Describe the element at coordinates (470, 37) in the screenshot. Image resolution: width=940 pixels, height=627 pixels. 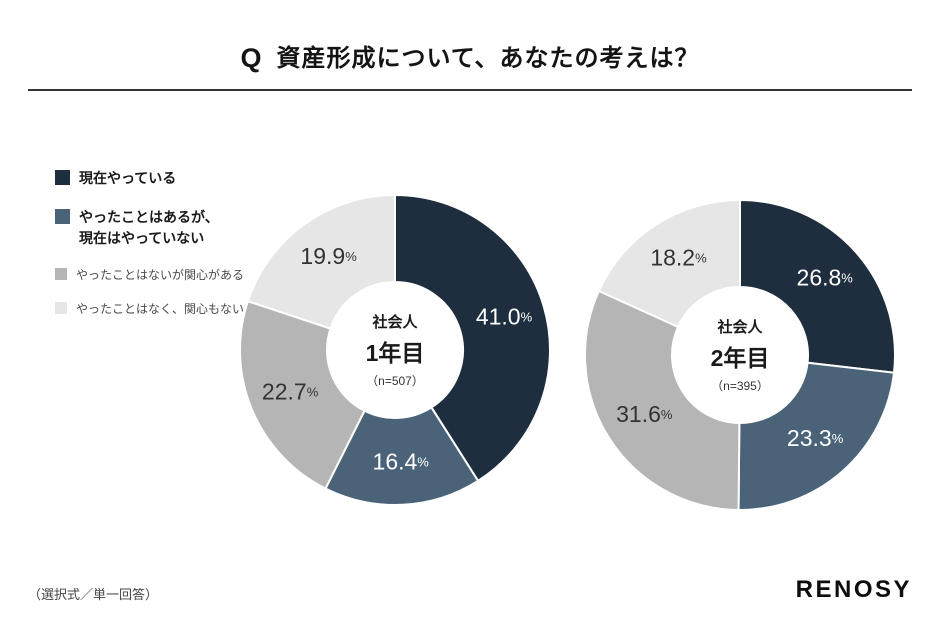
I see `header: Q 資産形成について、あなたの考えは？` at that location.